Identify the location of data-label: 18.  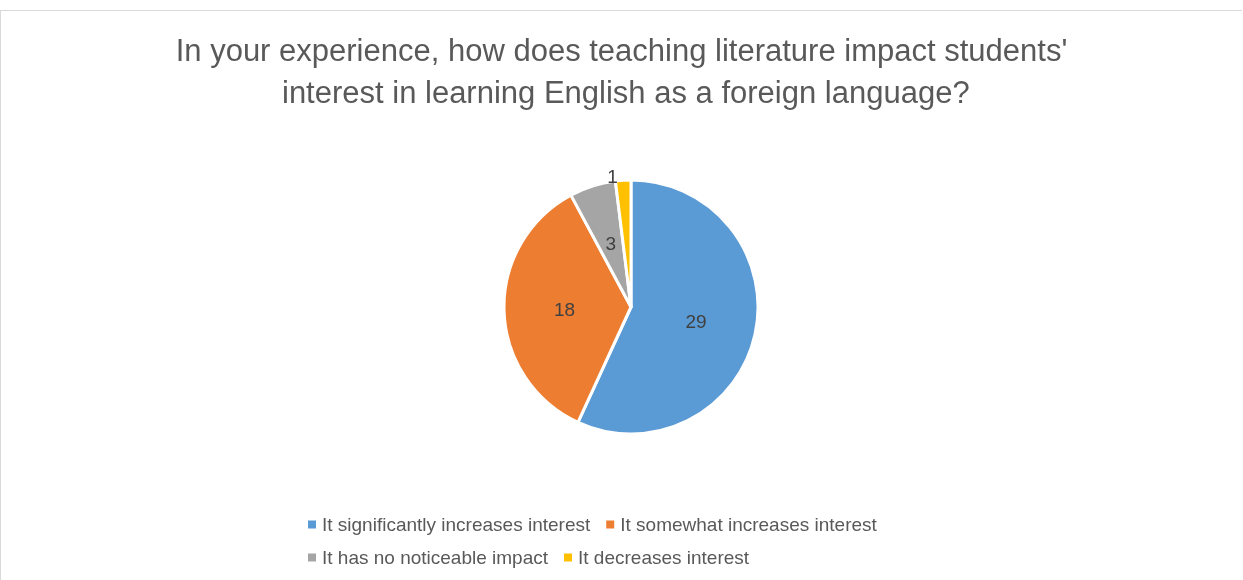
(564, 309).